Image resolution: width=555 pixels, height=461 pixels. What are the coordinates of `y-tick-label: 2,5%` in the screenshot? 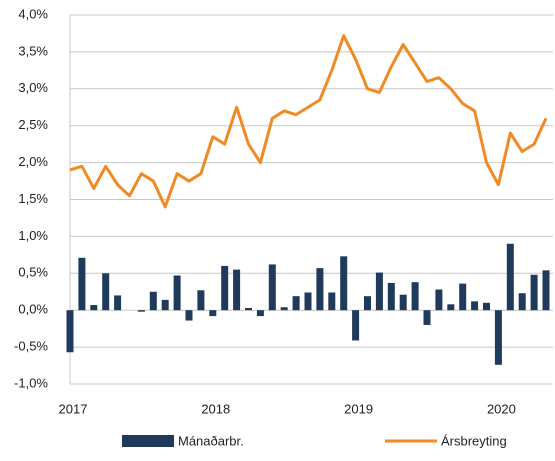 It's located at (33, 124).